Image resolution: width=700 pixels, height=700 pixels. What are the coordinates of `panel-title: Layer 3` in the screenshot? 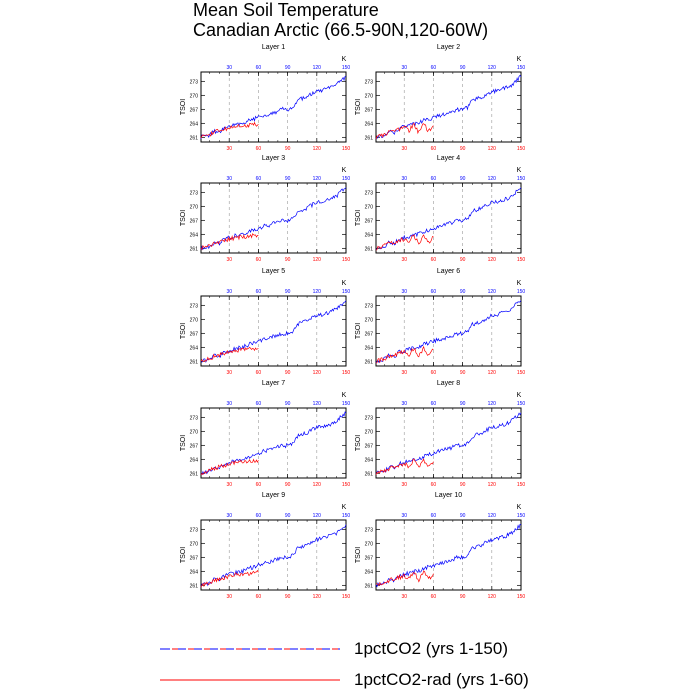 It's located at (273, 158).